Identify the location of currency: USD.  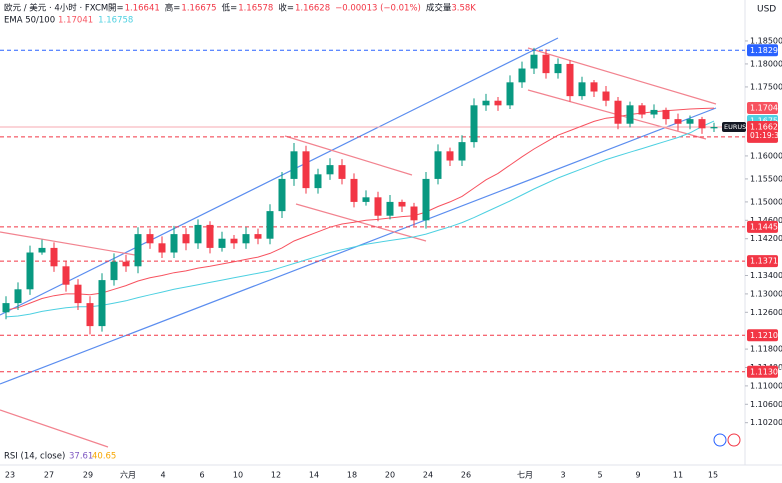
(766, 10).